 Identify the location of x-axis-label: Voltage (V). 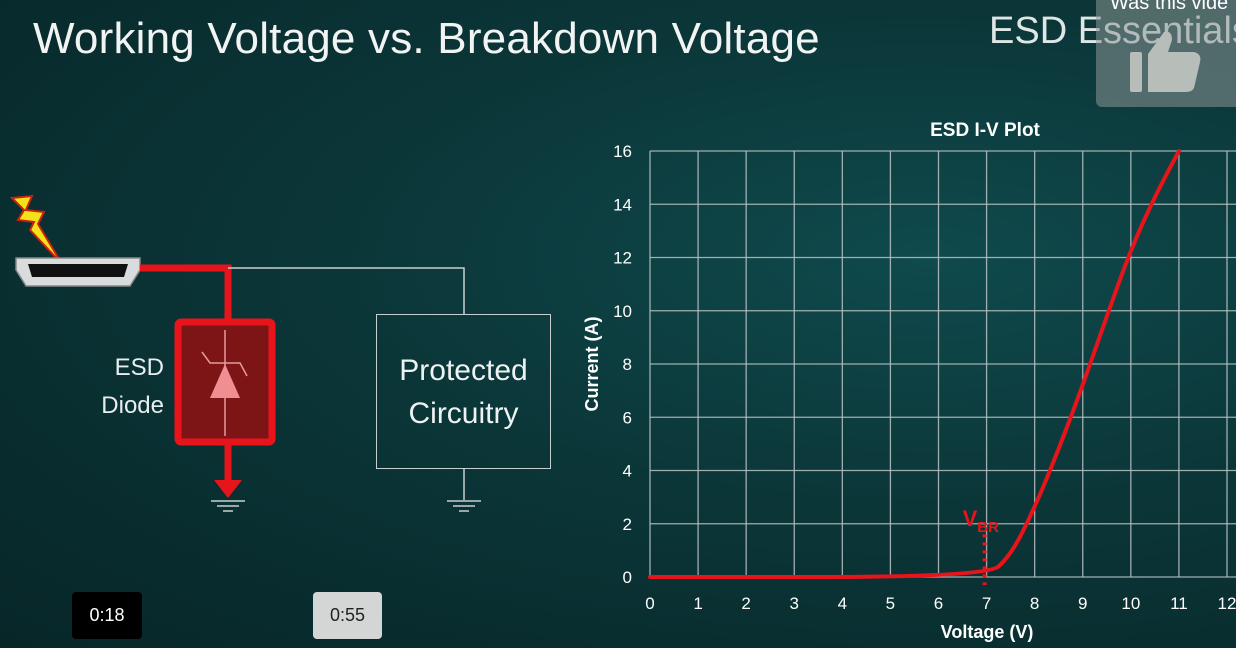
(987, 632).